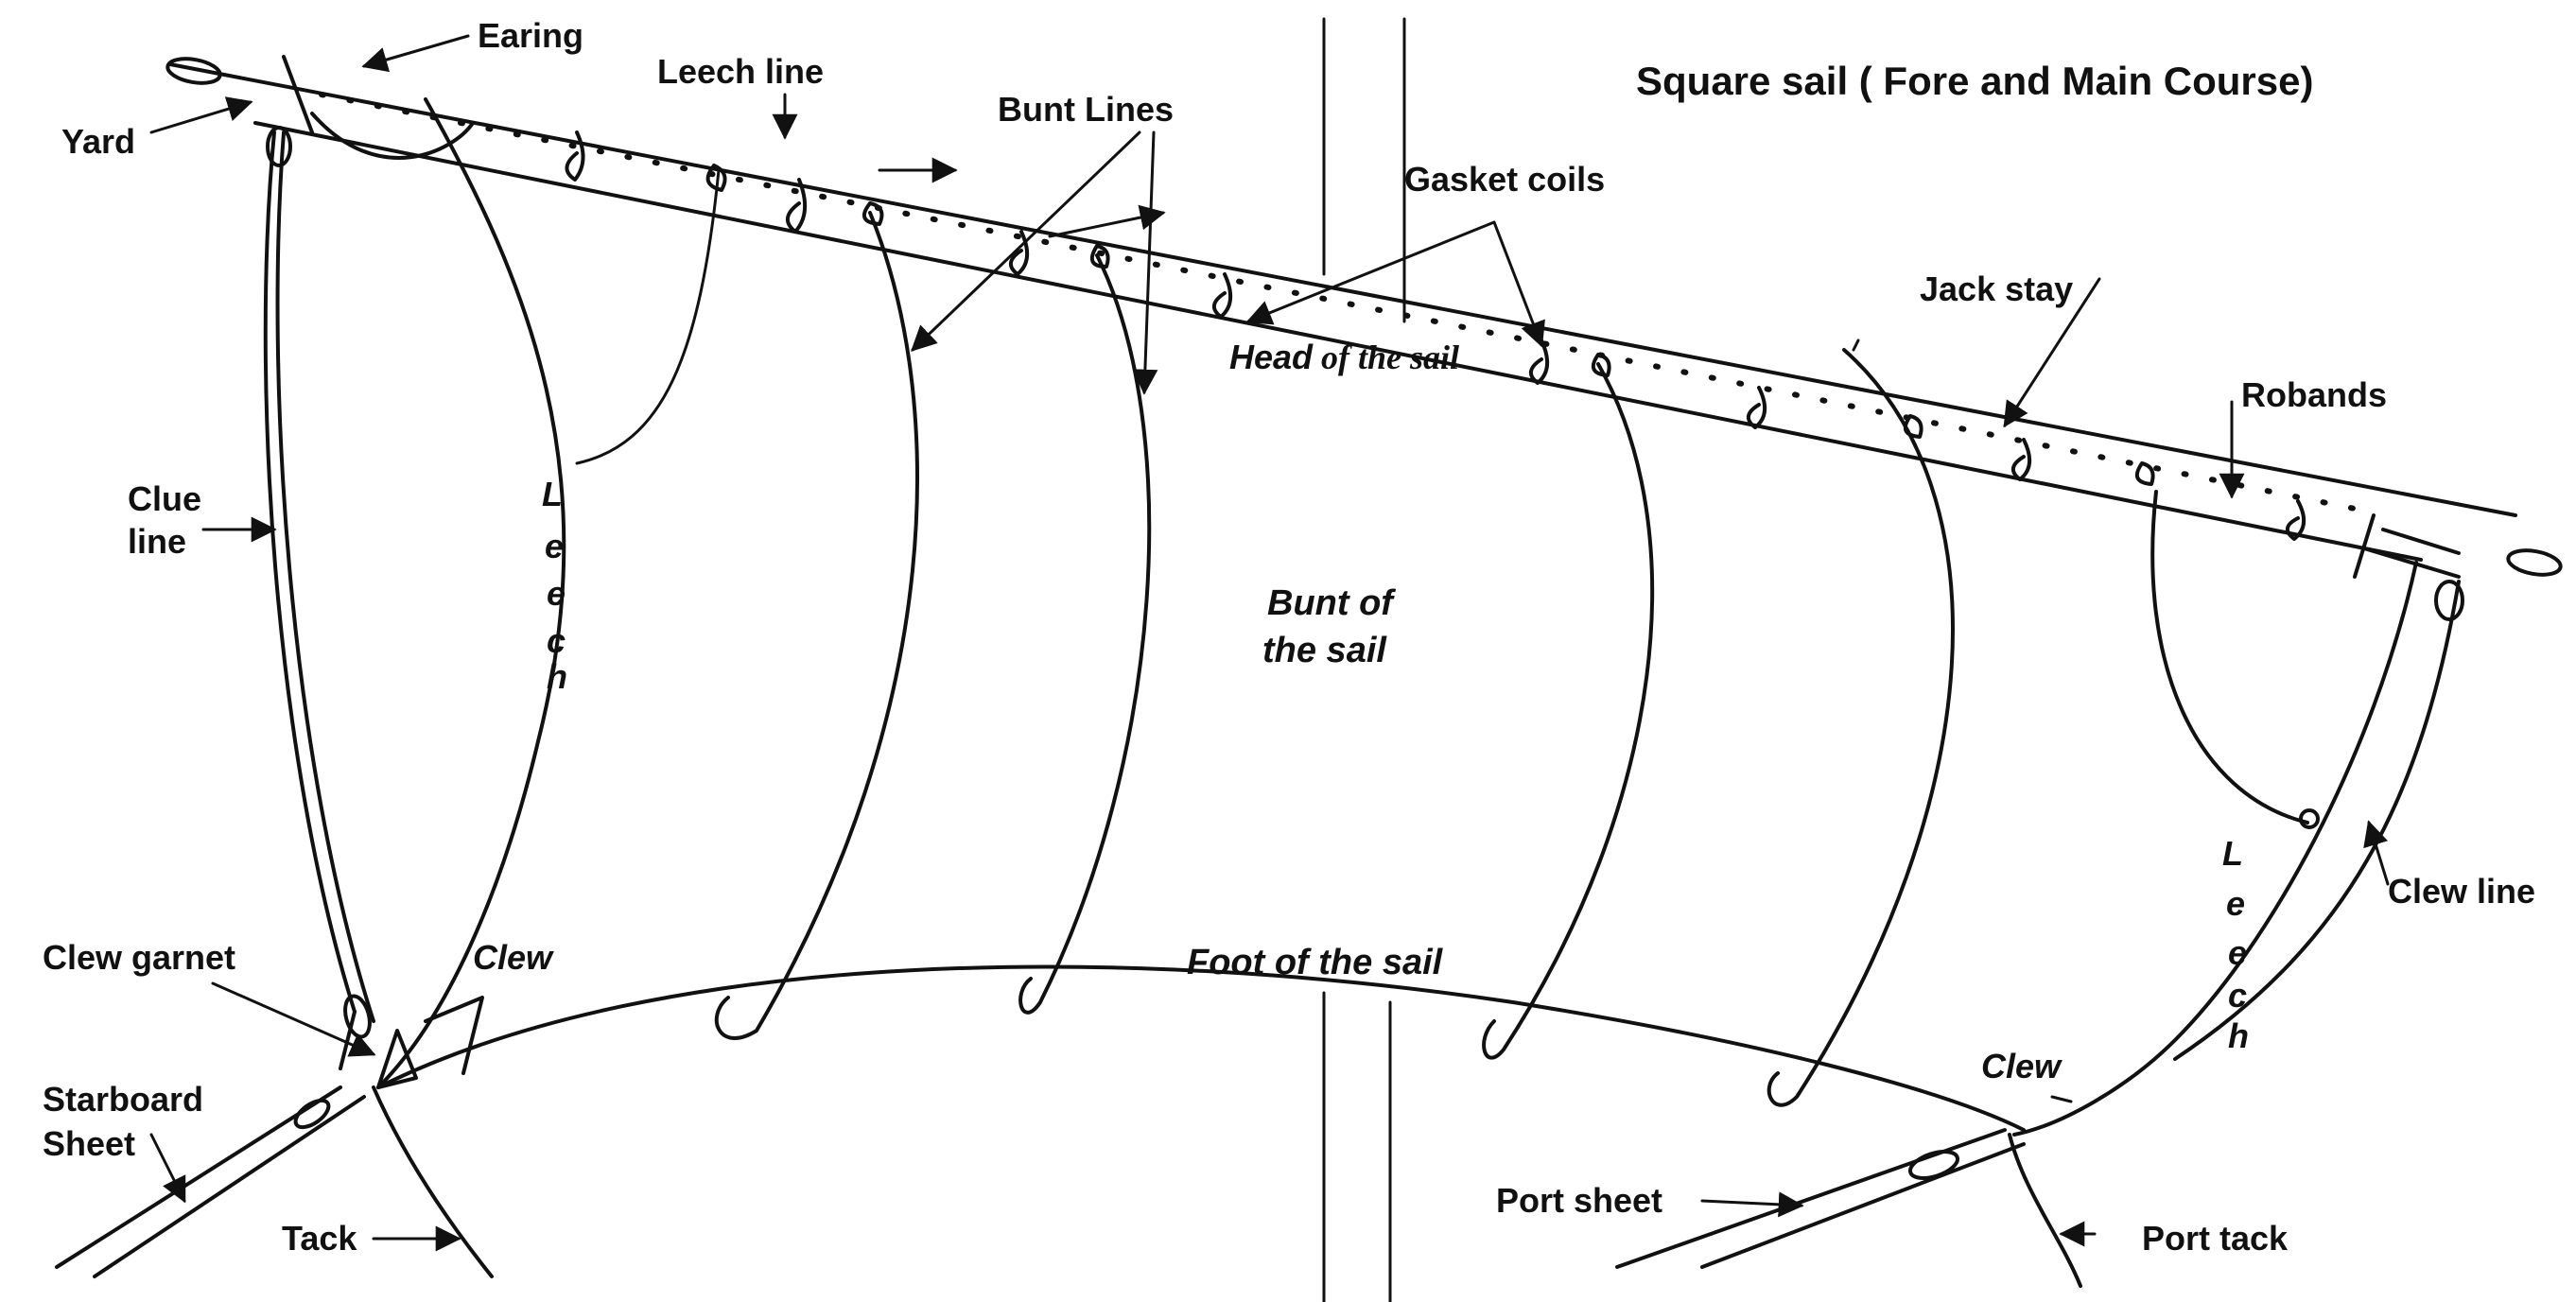 Image resolution: width=2576 pixels, height=1302 pixels. What do you see at coordinates (123, 1099) in the screenshot?
I see `label-starboard-1: Starboard` at bounding box center [123, 1099].